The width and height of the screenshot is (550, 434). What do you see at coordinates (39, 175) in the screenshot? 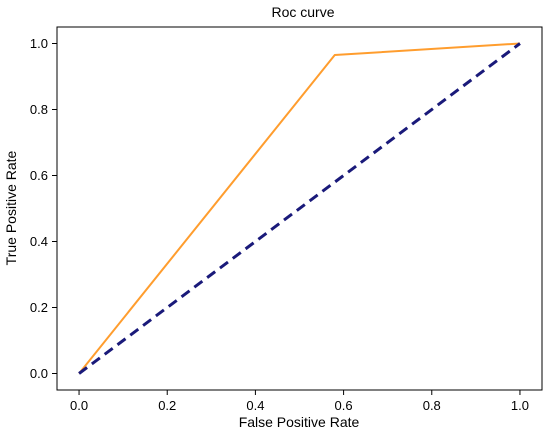
I see `y-tick-label: 0.6` at bounding box center [39, 175].